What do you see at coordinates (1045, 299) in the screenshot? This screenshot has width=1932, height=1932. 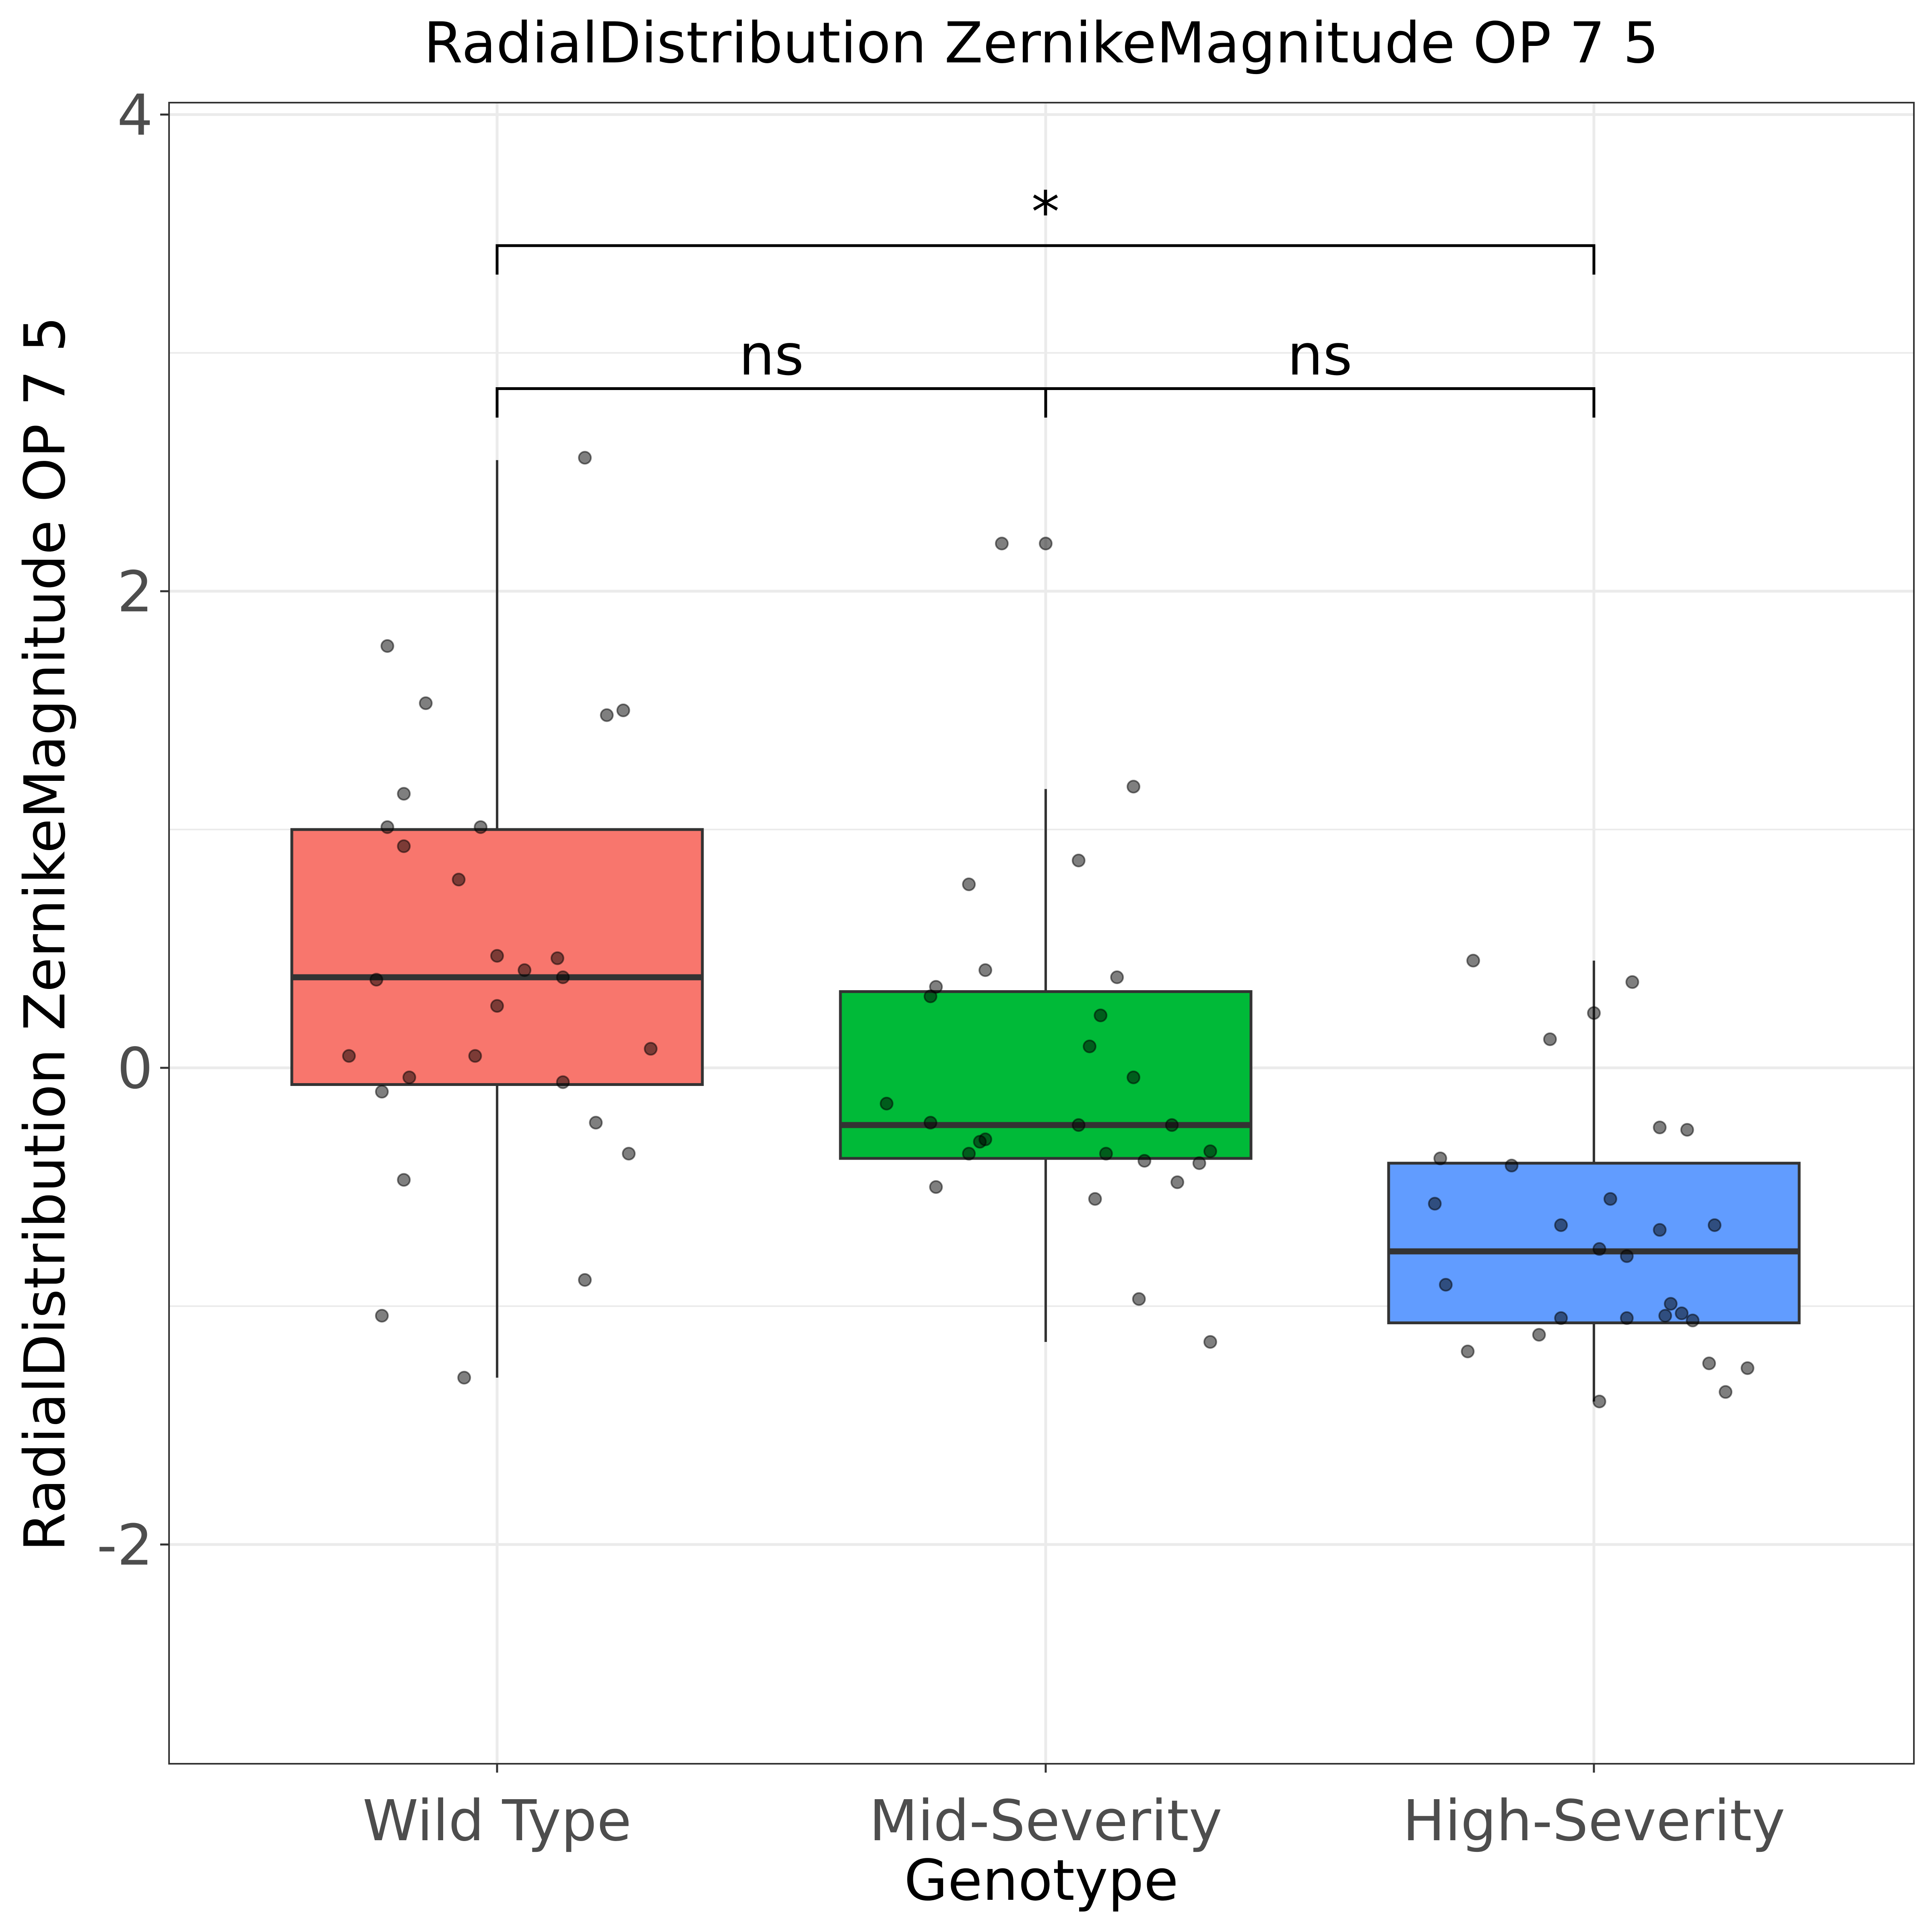 I see `significance-brackets: ns ns *` at bounding box center [1045, 299].